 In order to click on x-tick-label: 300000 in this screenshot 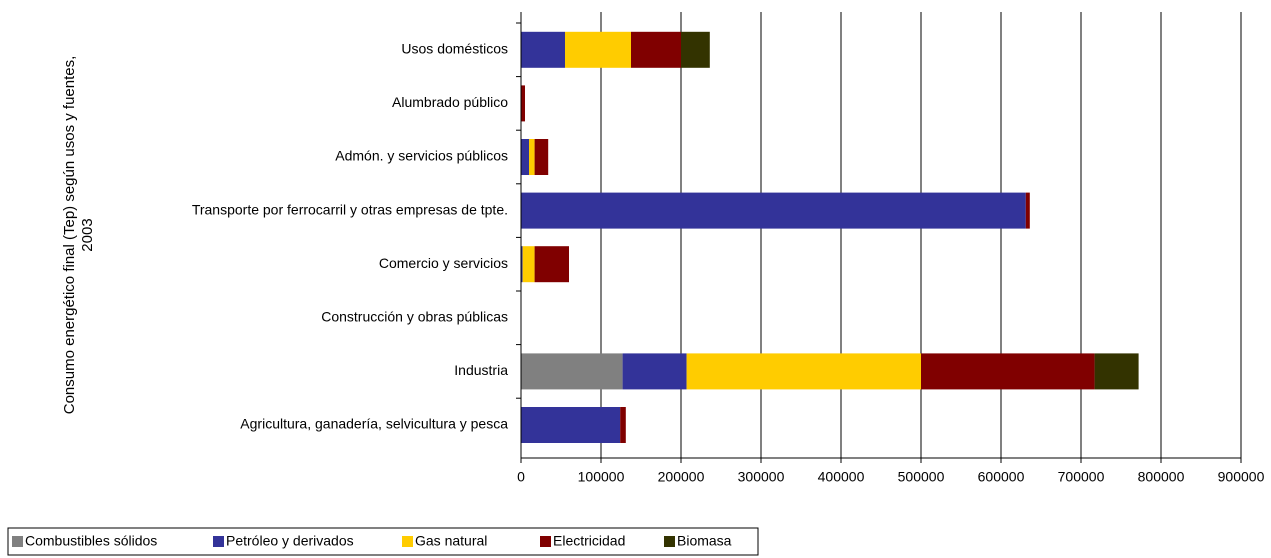, I will do `click(761, 477)`.